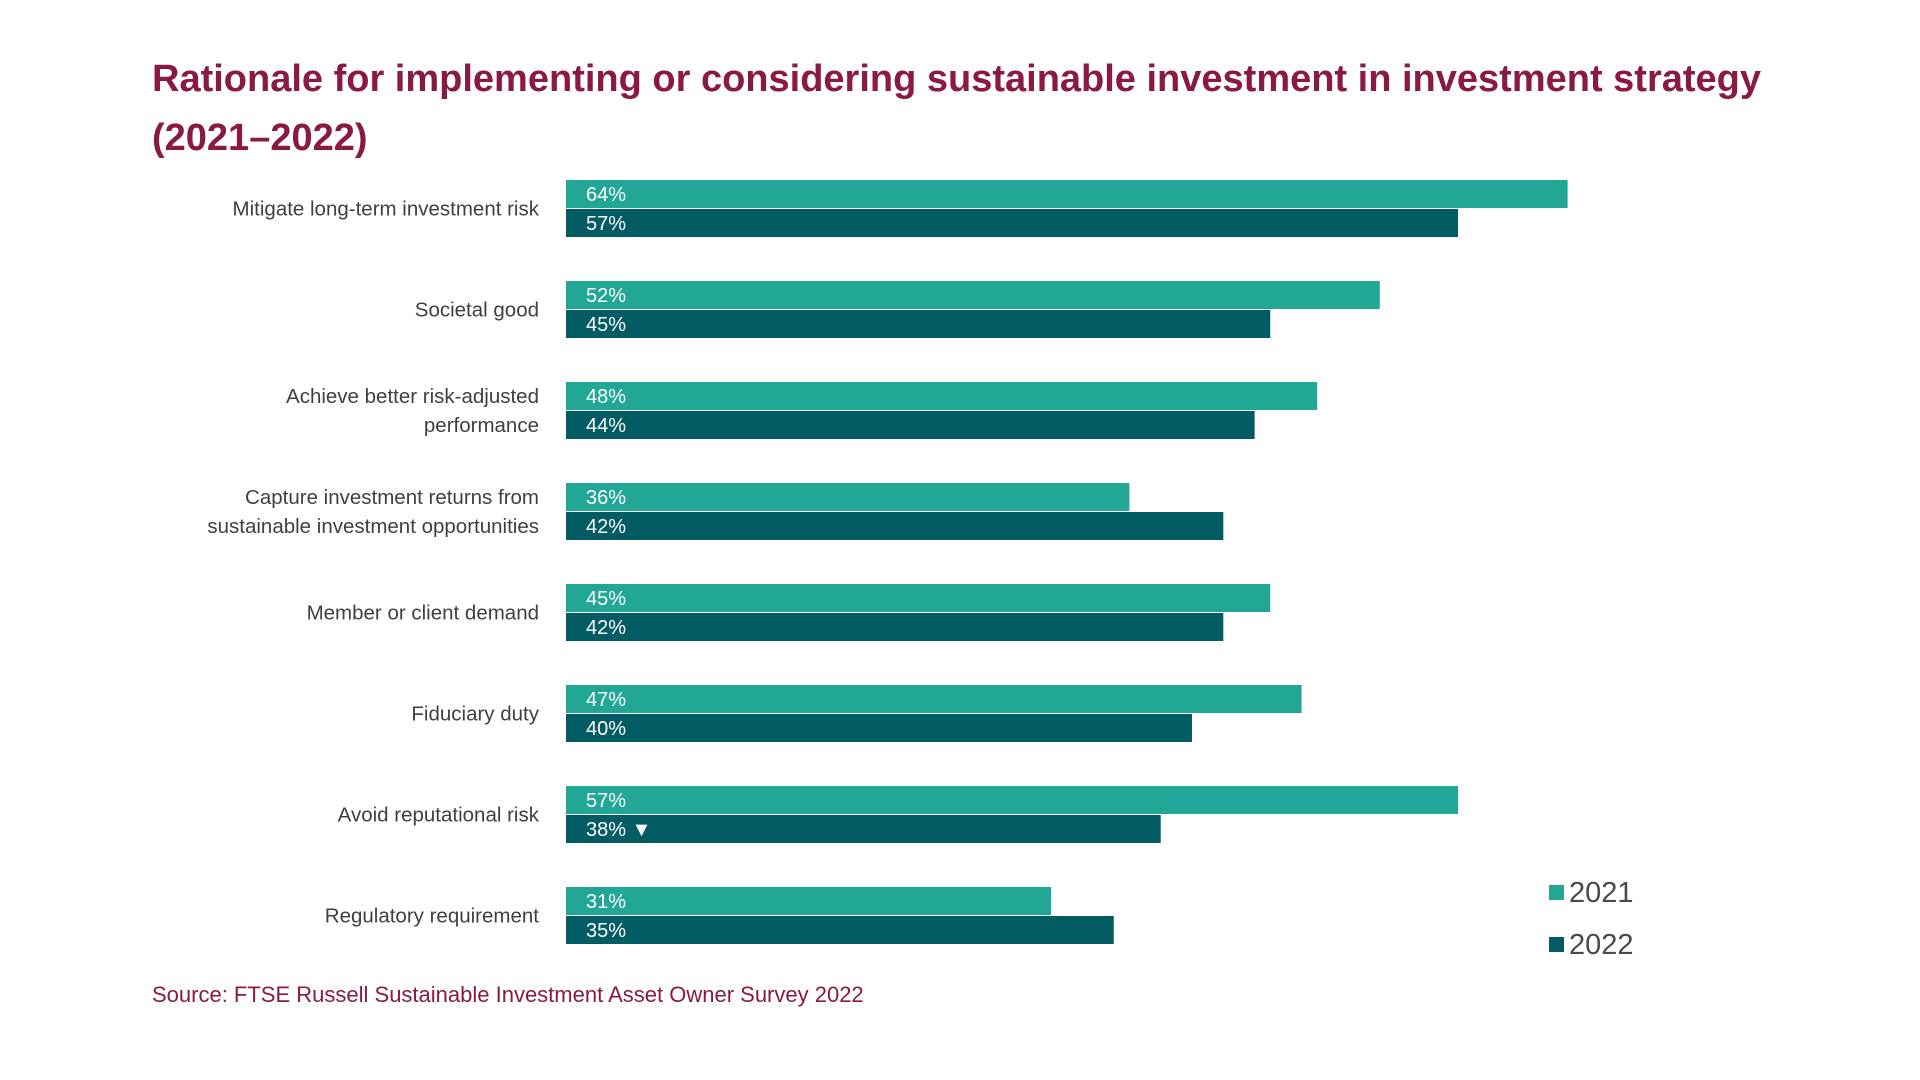 The width and height of the screenshot is (1920, 1080). Describe the element at coordinates (386, 209) in the screenshot. I see `category-label: Mitigate long-term investment risk` at that location.